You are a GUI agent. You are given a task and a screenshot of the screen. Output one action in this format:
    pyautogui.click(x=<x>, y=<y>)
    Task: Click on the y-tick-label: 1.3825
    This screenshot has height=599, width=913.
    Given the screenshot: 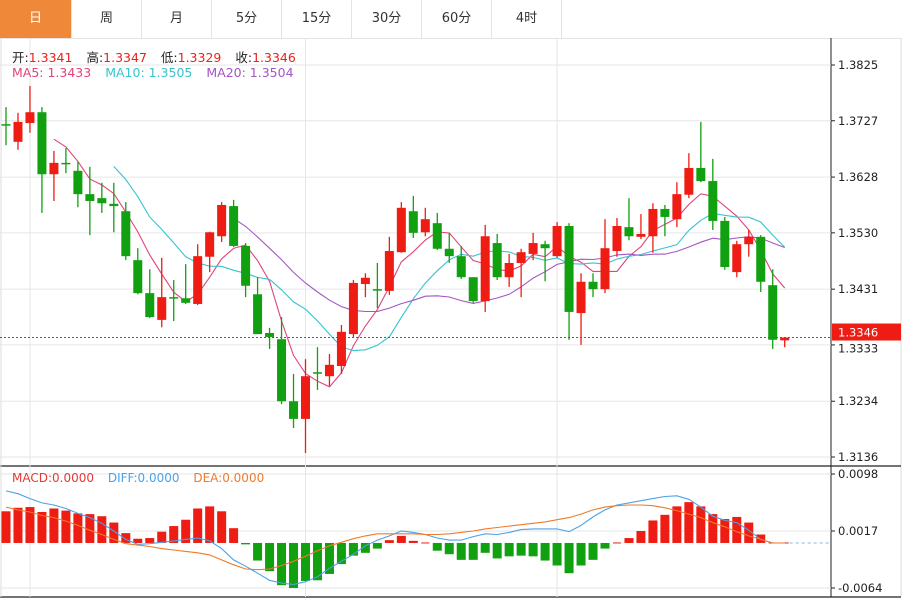 What is the action you would take?
    pyautogui.click(x=858, y=65)
    